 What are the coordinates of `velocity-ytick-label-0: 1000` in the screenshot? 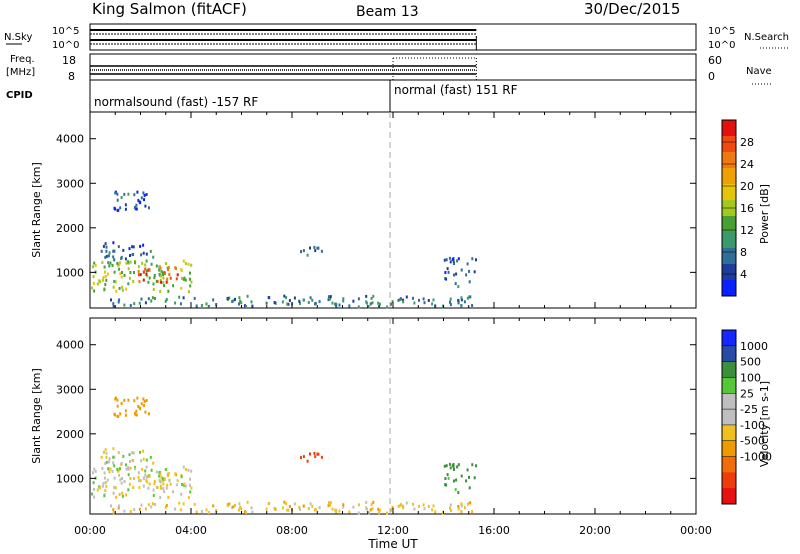 It's located at (70, 478).